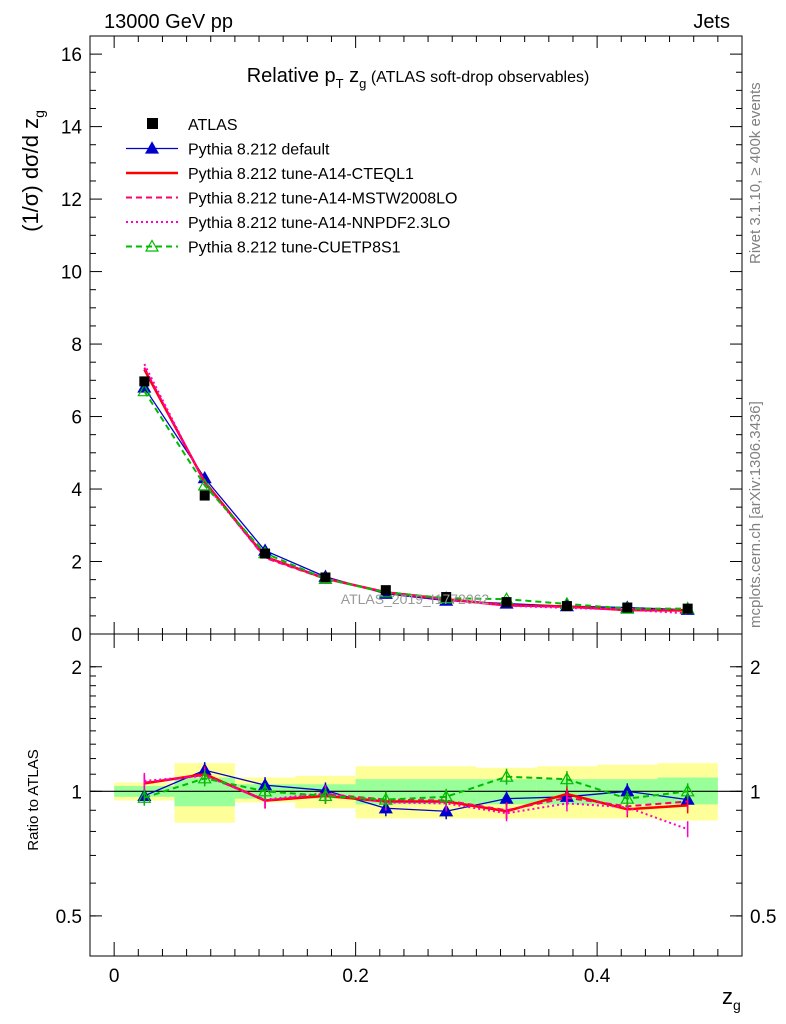  Describe the element at coordinates (259, 150) in the screenshot. I see `legend-entry-label: Pythia 8.212 default` at that location.